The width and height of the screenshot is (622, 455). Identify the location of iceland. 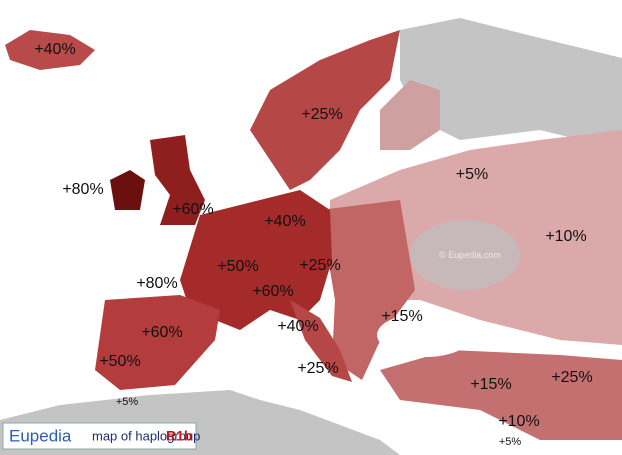
(50, 50).